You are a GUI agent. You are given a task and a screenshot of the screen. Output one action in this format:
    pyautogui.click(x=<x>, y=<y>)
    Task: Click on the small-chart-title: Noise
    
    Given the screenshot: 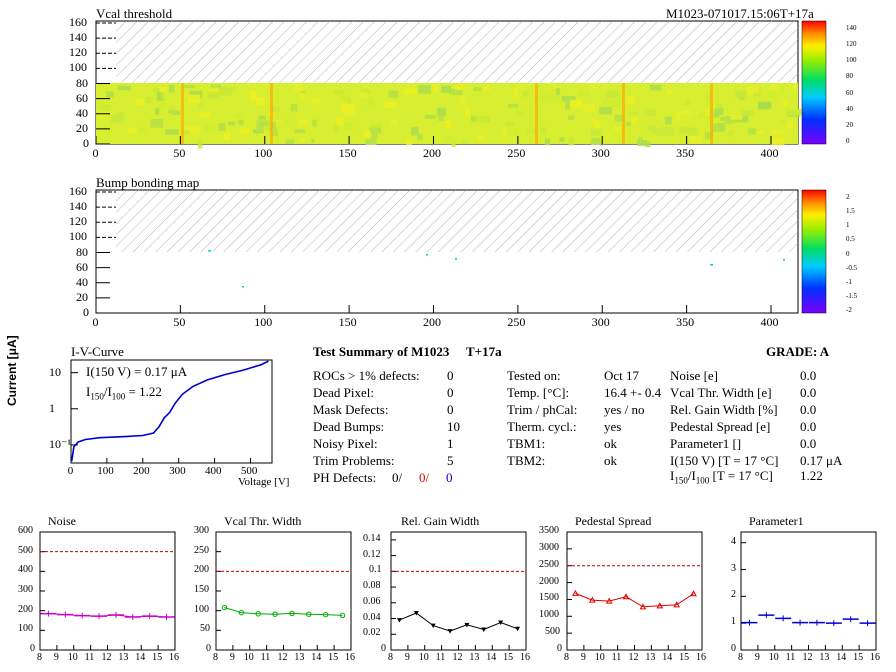 What is the action you would take?
    pyautogui.click(x=62, y=521)
    